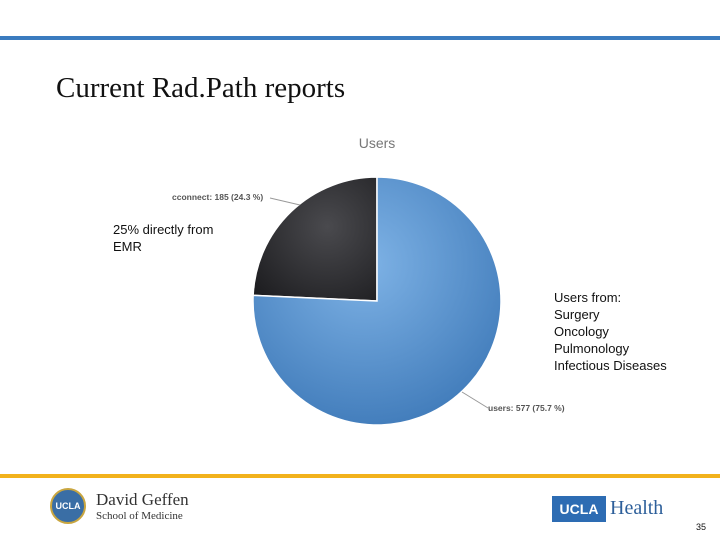  I want to click on slice-leader-users, so click(475, 400).